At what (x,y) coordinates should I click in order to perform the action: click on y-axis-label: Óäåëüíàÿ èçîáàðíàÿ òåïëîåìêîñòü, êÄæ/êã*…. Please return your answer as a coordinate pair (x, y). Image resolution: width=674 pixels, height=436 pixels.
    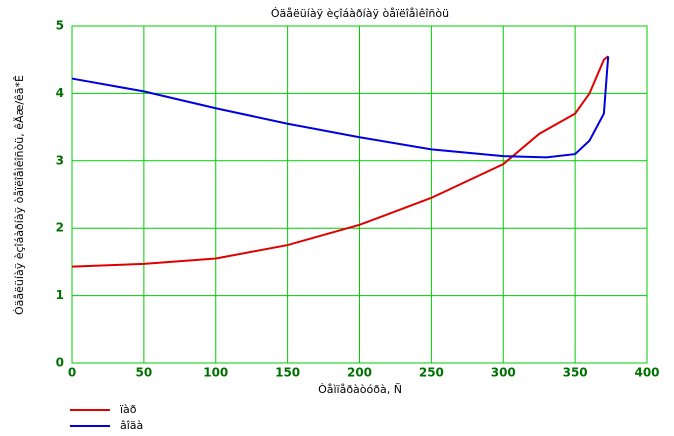
    Looking at the image, I should click on (19, 195).